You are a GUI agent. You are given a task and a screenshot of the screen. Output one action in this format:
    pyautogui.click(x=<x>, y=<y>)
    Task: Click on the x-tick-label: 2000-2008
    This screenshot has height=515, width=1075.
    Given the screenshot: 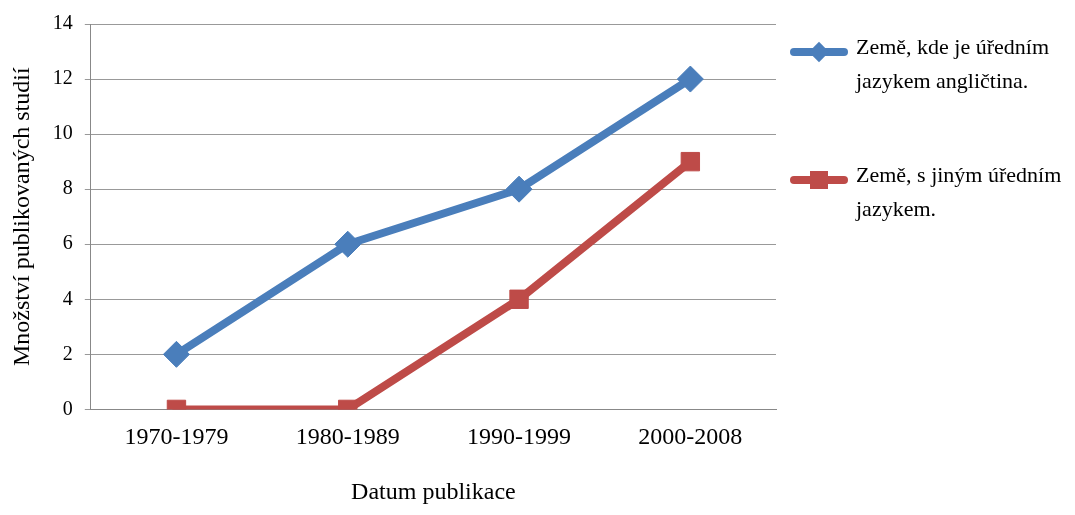 What is the action you would take?
    pyautogui.click(x=690, y=436)
    